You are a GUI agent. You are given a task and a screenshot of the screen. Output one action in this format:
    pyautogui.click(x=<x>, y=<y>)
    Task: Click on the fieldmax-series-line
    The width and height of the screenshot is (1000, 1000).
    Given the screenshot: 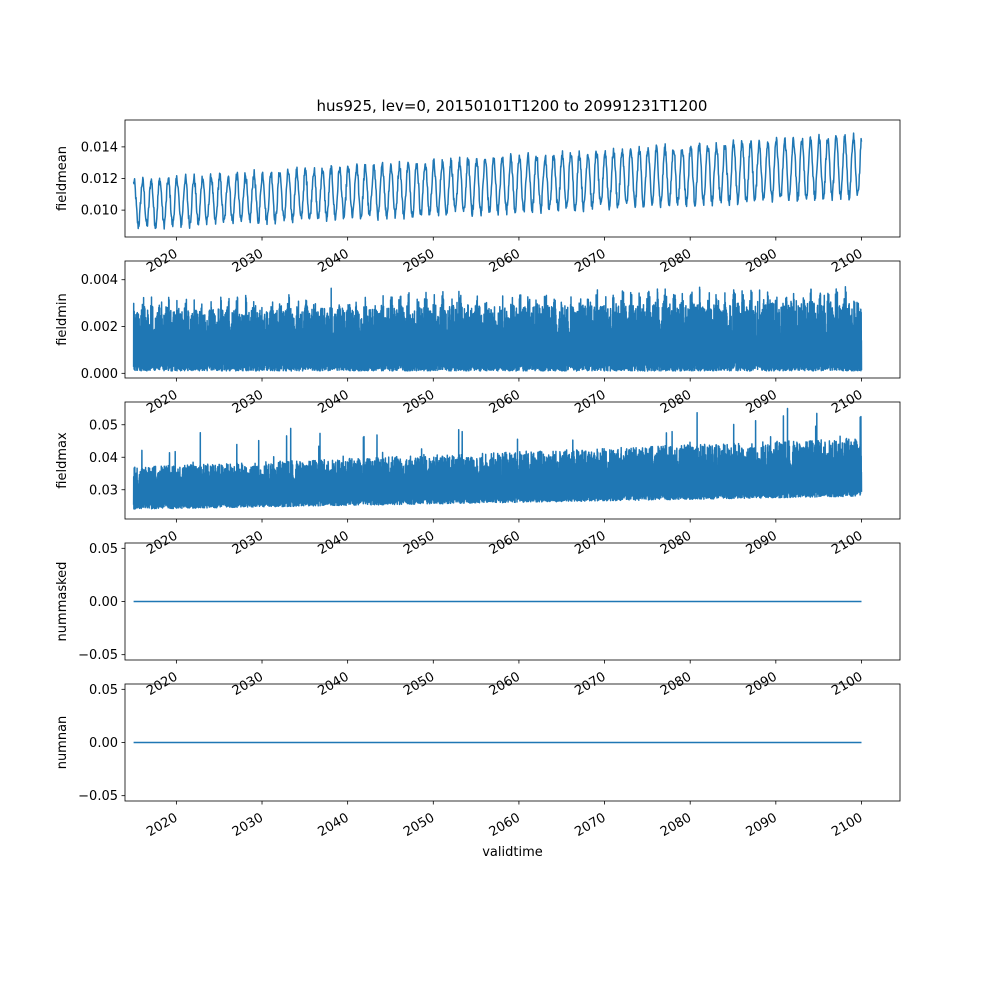 What is the action you would take?
    pyautogui.click(x=497, y=458)
    